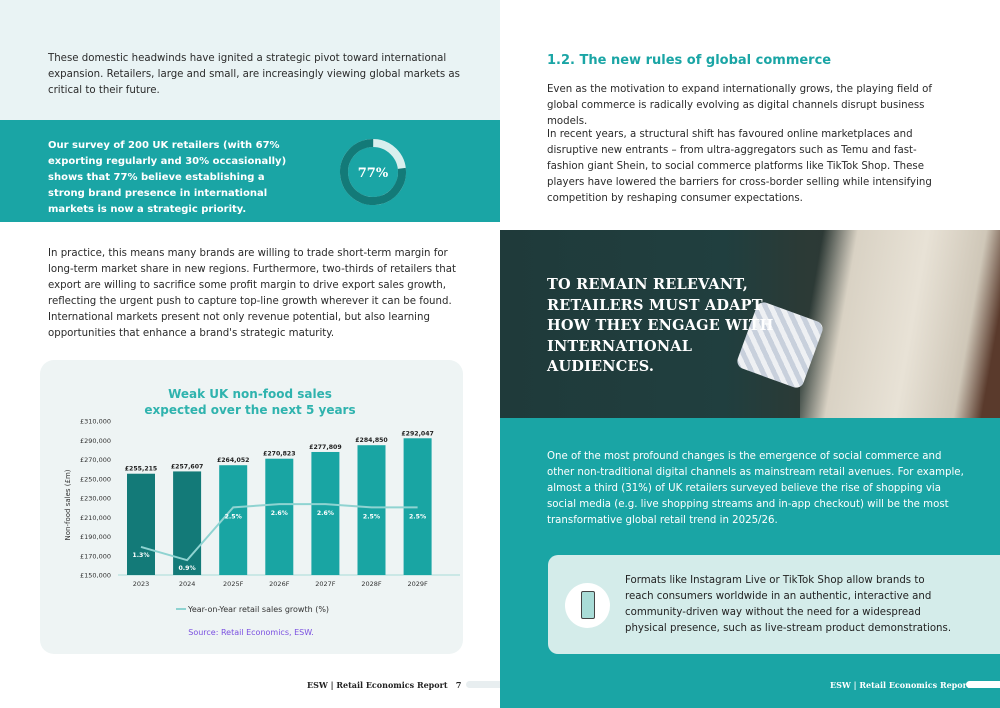  I want to click on bar-value-label: £264,052, so click(233, 460).